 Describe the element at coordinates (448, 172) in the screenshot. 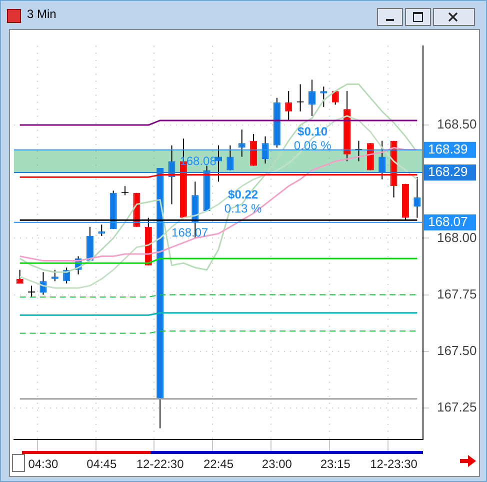

I see `ref-line-label: 168.29` at that location.